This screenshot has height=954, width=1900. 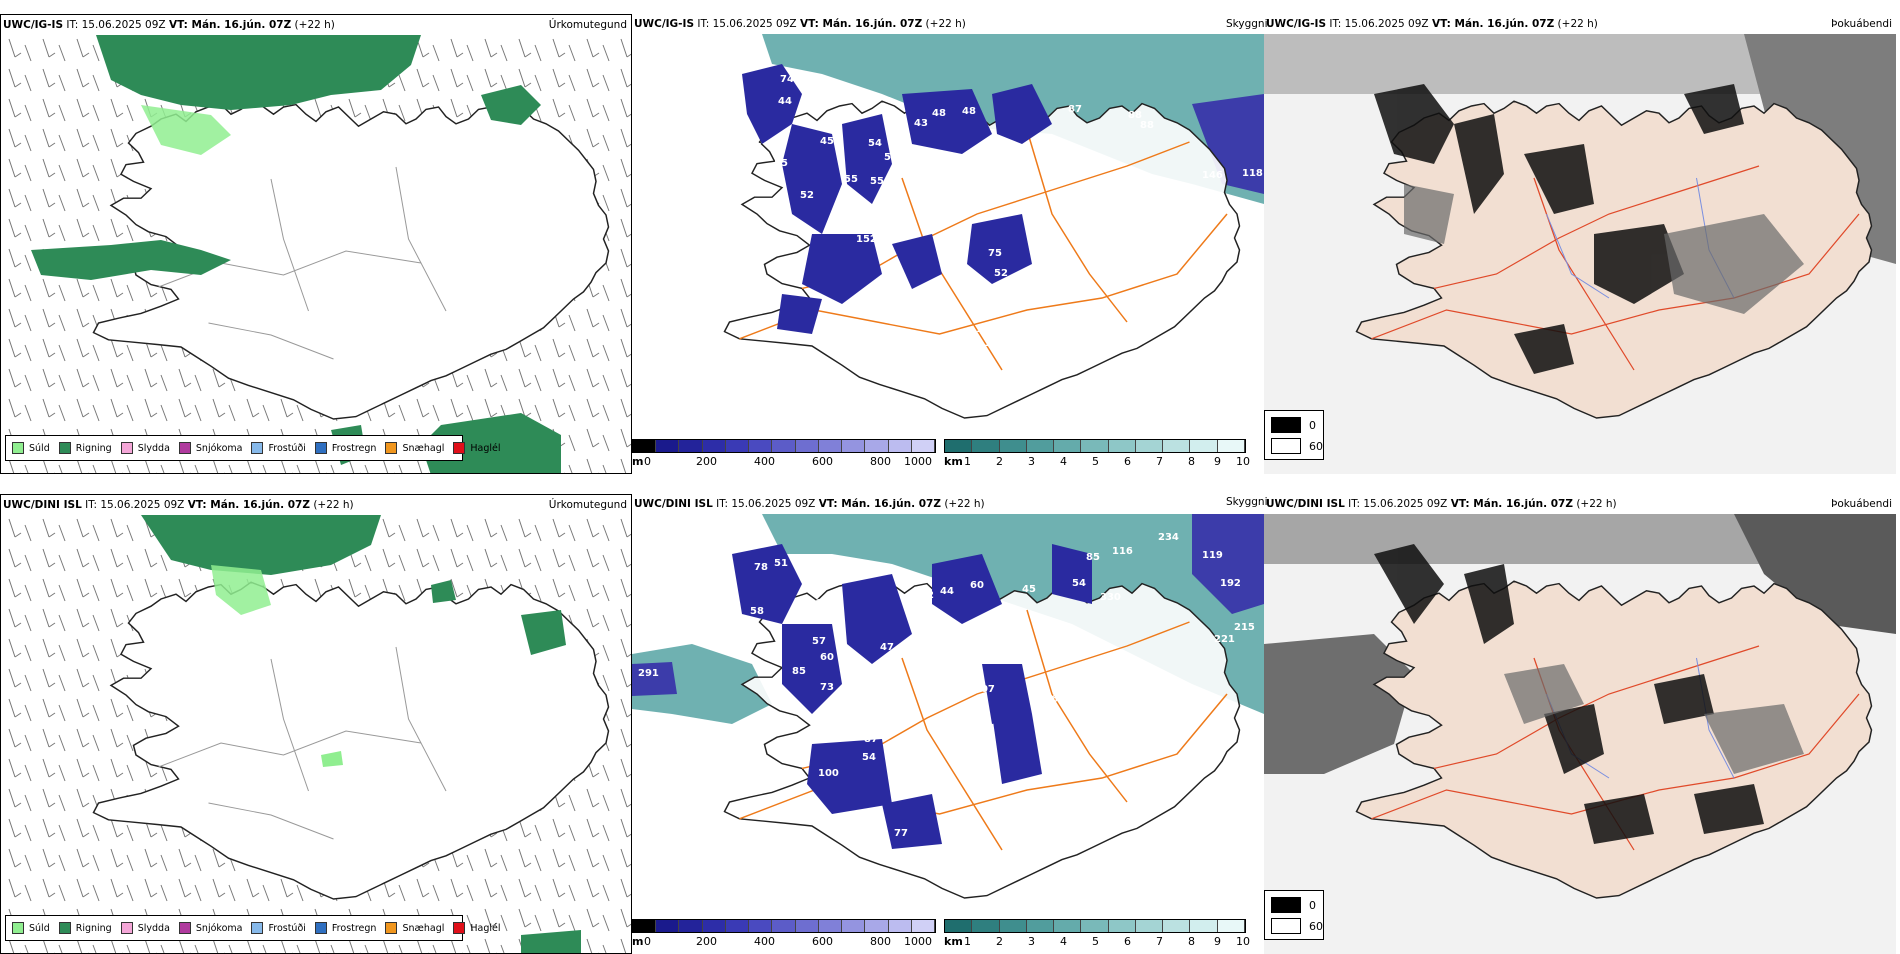 I want to click on visibility-colorbar-labels: km 1 2 3 4 5 6 7 8 9 10, so click(x=1097, y=461).